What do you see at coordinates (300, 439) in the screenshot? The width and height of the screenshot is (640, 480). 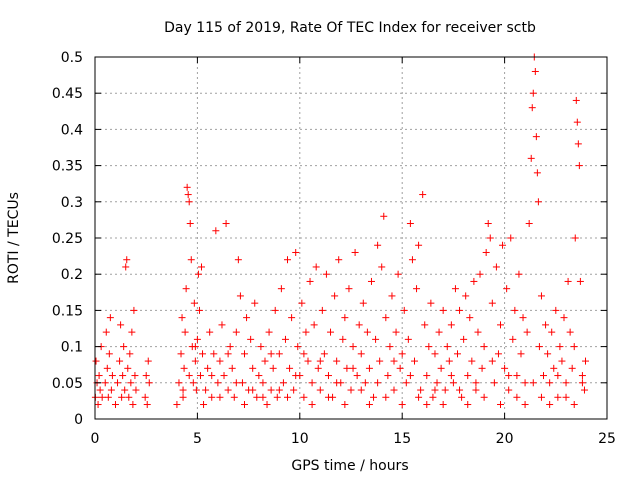 I see `x-tick-label: 10` at bounding box center [300, 439].